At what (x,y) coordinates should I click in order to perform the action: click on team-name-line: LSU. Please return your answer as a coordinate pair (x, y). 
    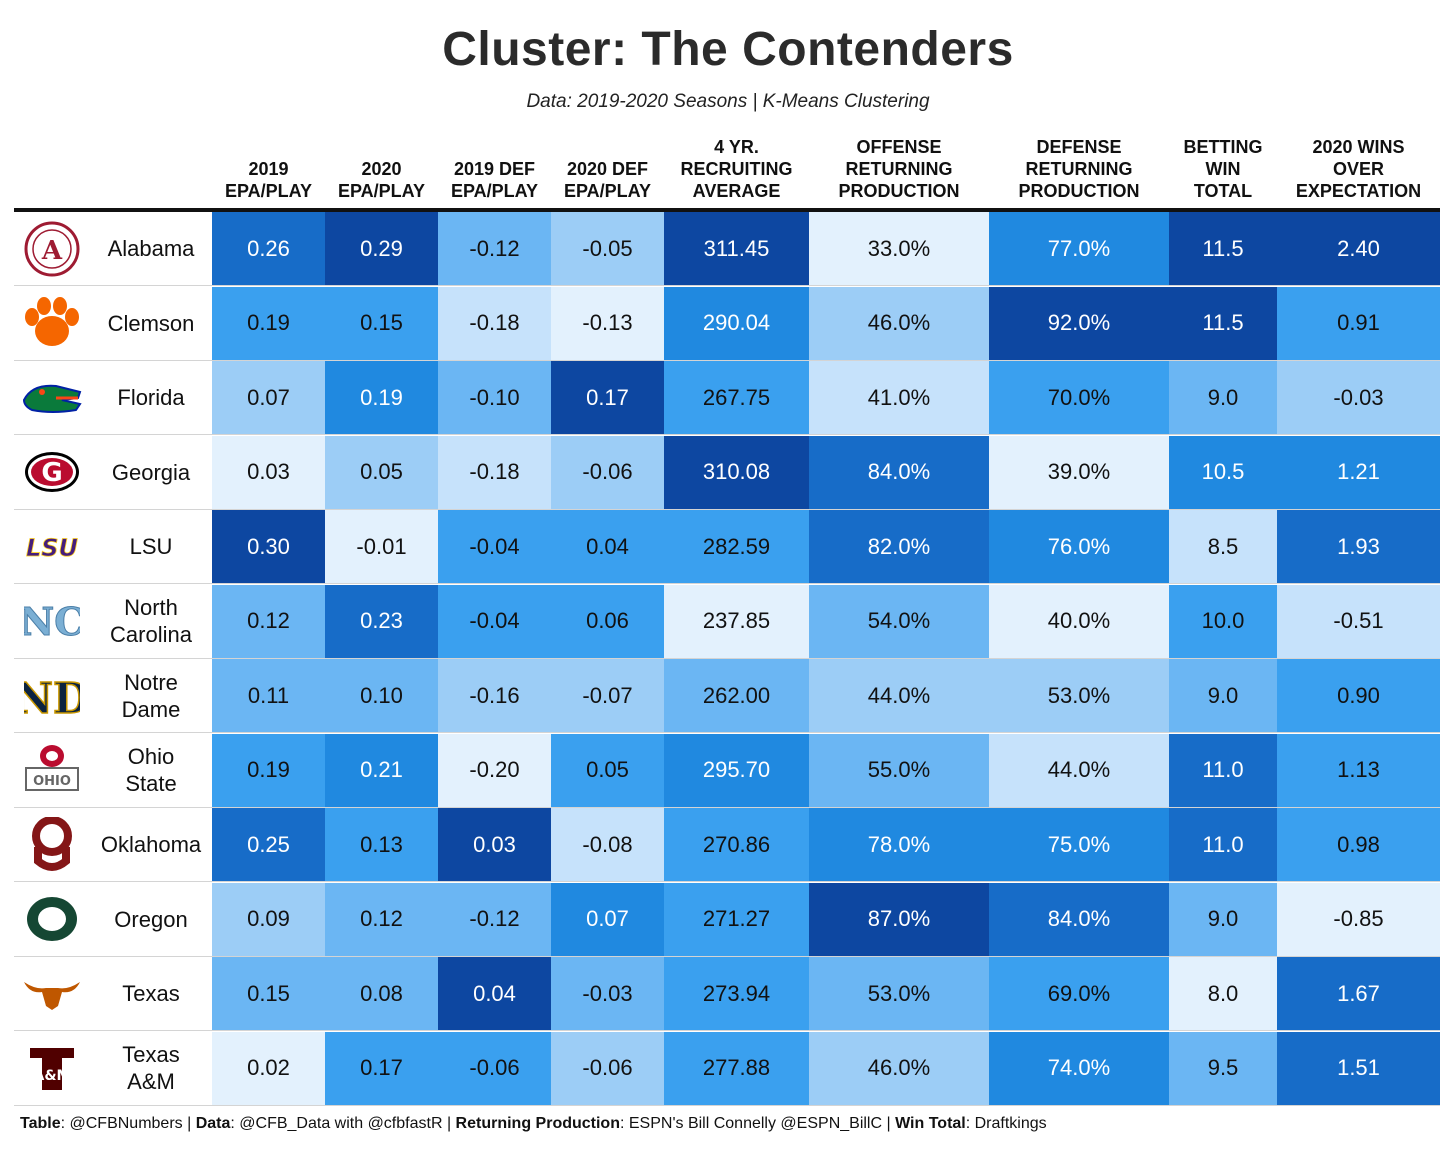
    Looking at the image, I should click on (151, 546).